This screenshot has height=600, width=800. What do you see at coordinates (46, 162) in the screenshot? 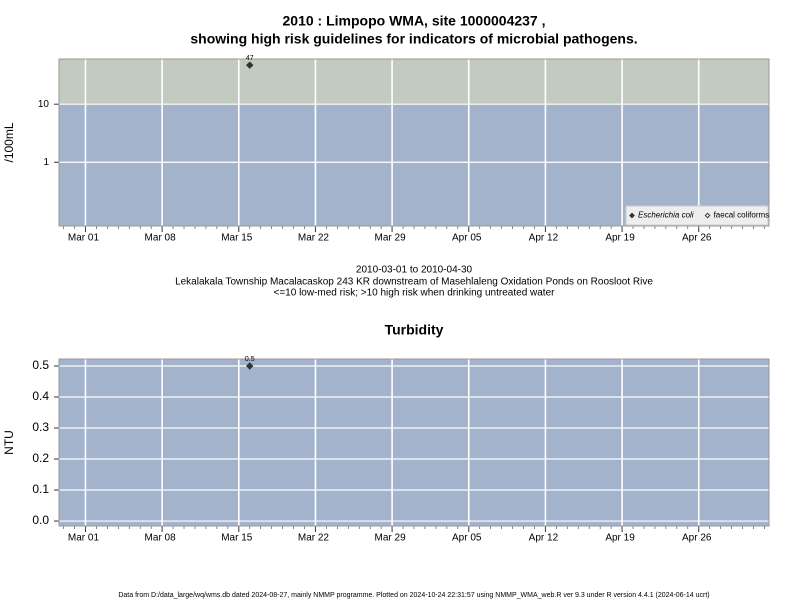
I see `y-tick-label: 1` at bounding box center [46, 162].